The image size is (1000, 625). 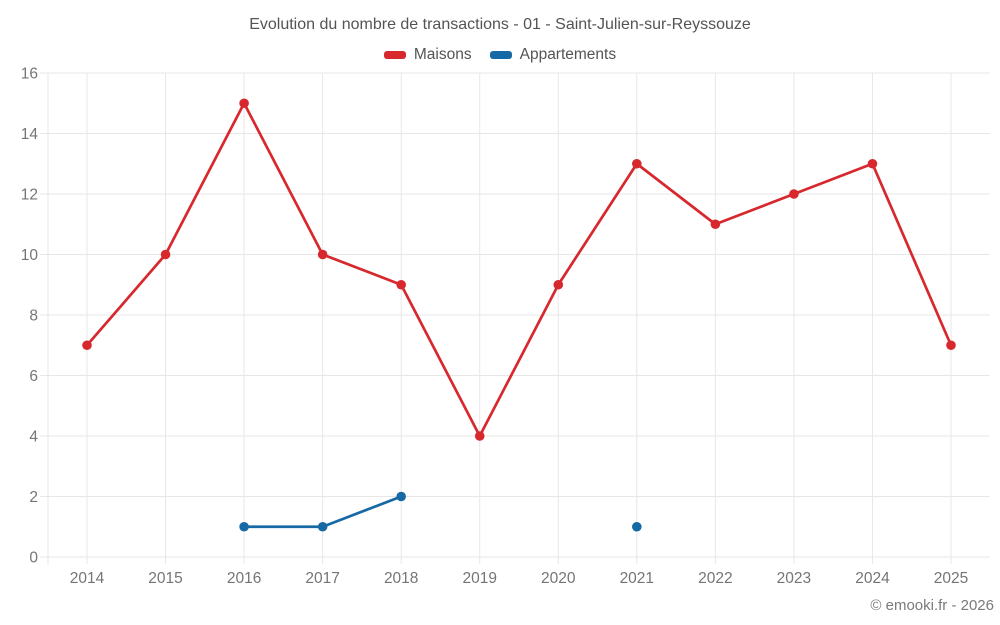 What do you see at coordinates (394, 55) in the screenshot?
I see `maisons-swatch-icon` at bounding box center [394, 55].